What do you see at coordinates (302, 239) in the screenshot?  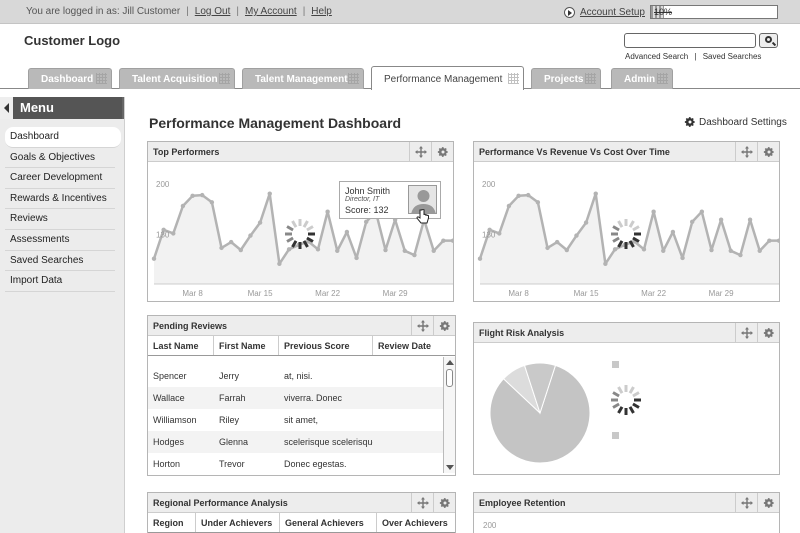 I see `top-performers-chart: 200 130 Mar 8 Mar 15 Mar 22 Mar 29` at bounding box center [302, 239].